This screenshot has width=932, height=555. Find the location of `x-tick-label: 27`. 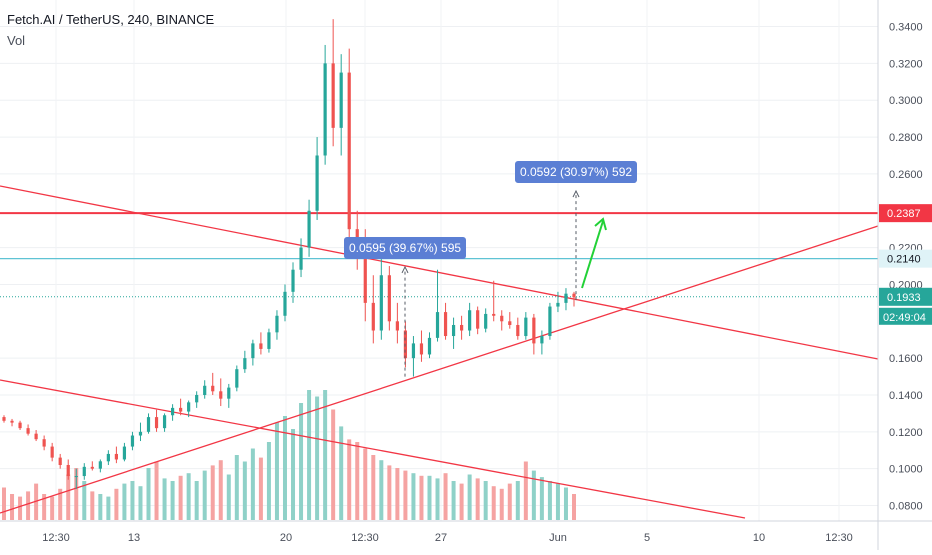

x-tick-label: 27 is located at coordinates (441, 538).